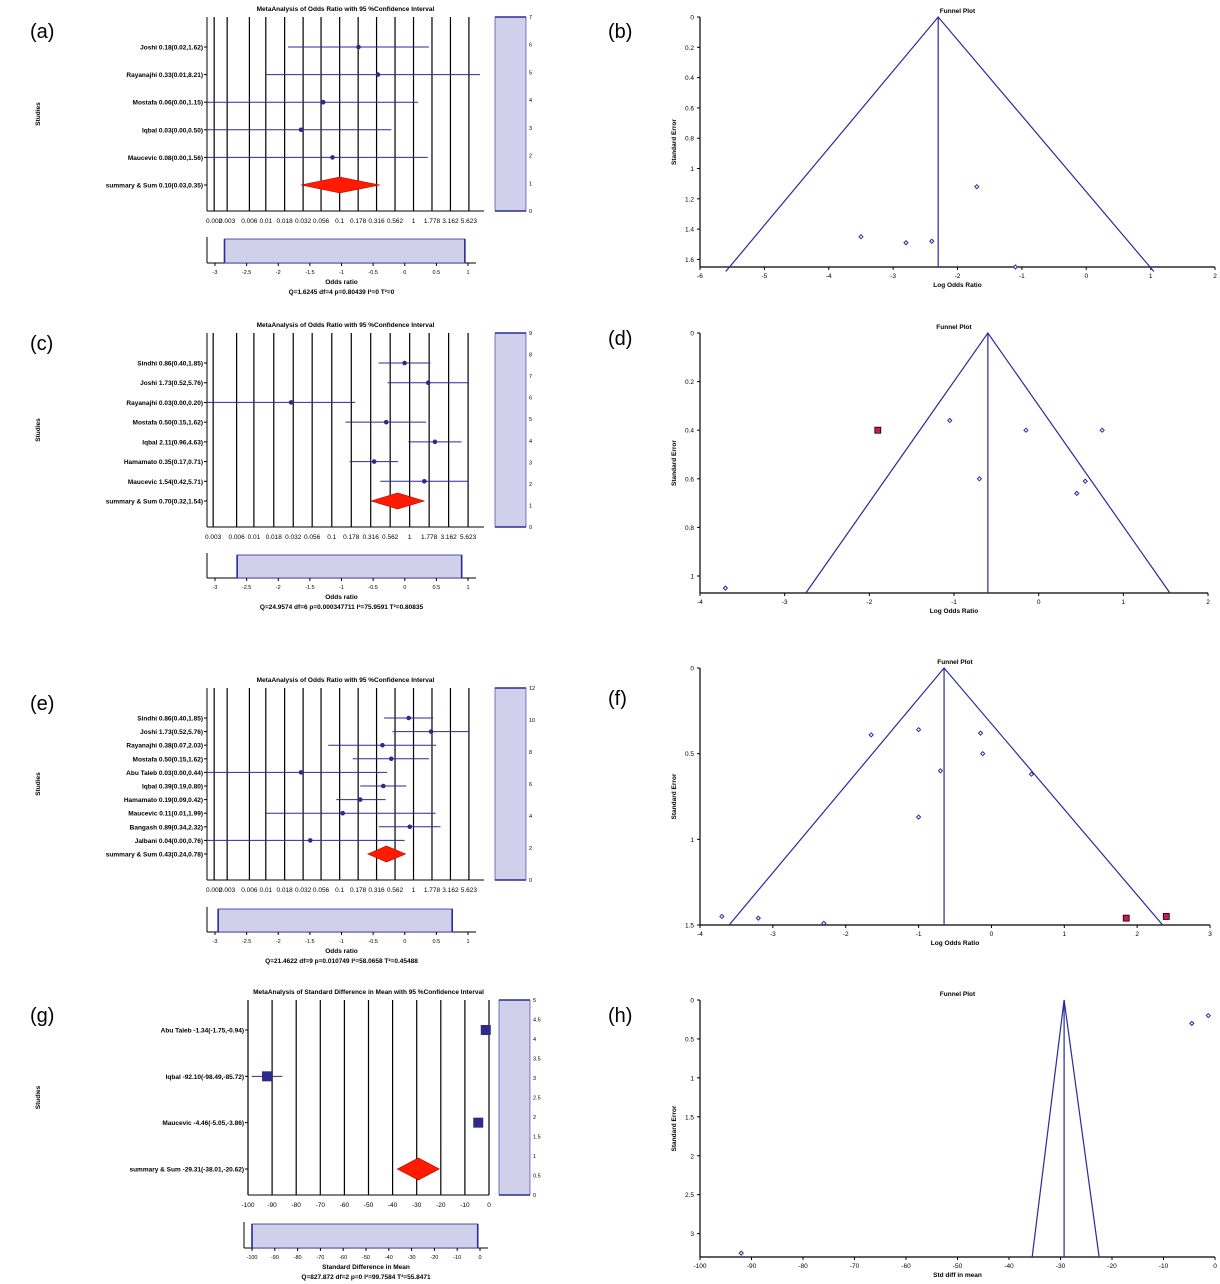  What do you see at coordinates (246, 942) in the screenshot?
I see `panel-e-bottom-tick-label-1: -2.5` at bounding box center [246, 942].